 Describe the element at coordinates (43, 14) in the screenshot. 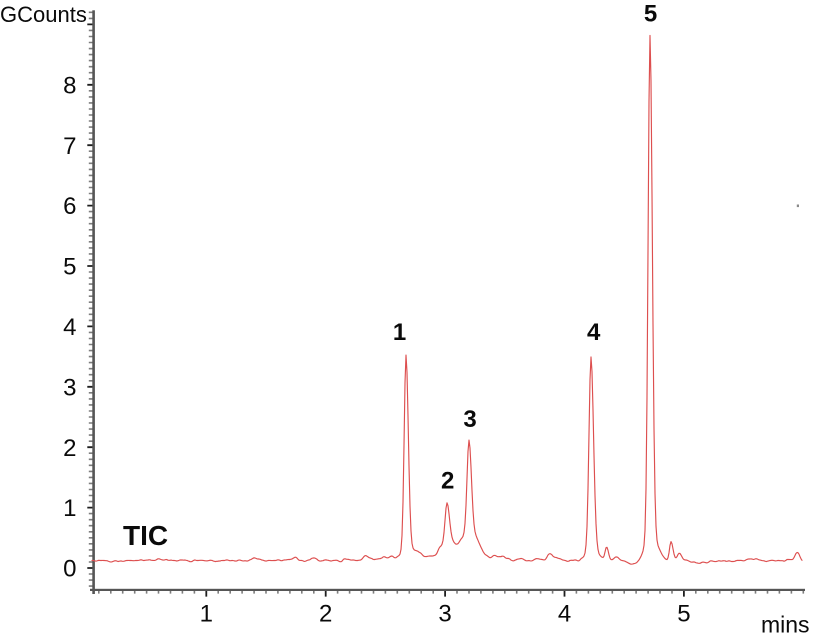

I see `svg-text: GCounts` at that location.